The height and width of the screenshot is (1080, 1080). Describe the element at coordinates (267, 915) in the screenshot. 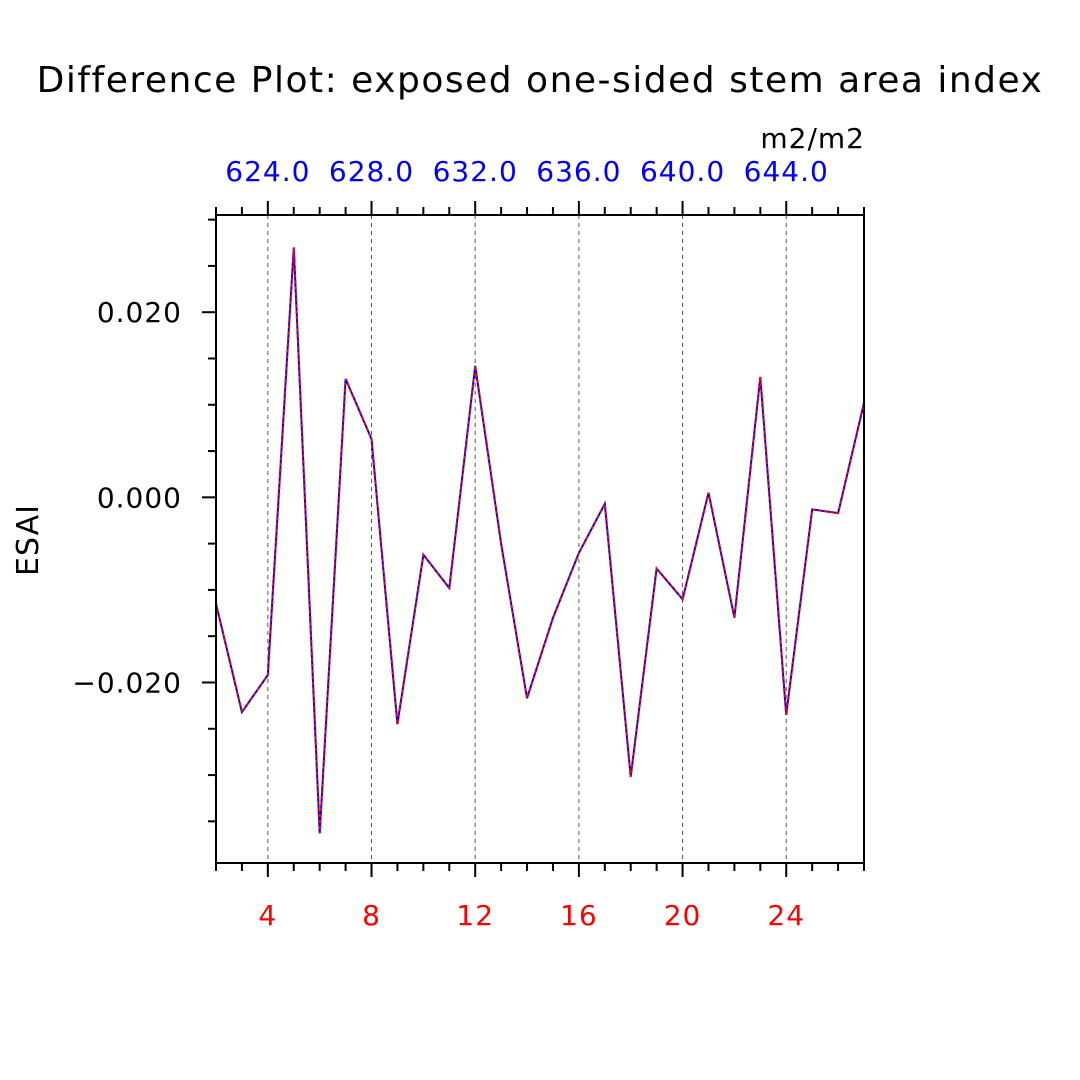

I see `x-tick-label-bottom: 4` at that location.